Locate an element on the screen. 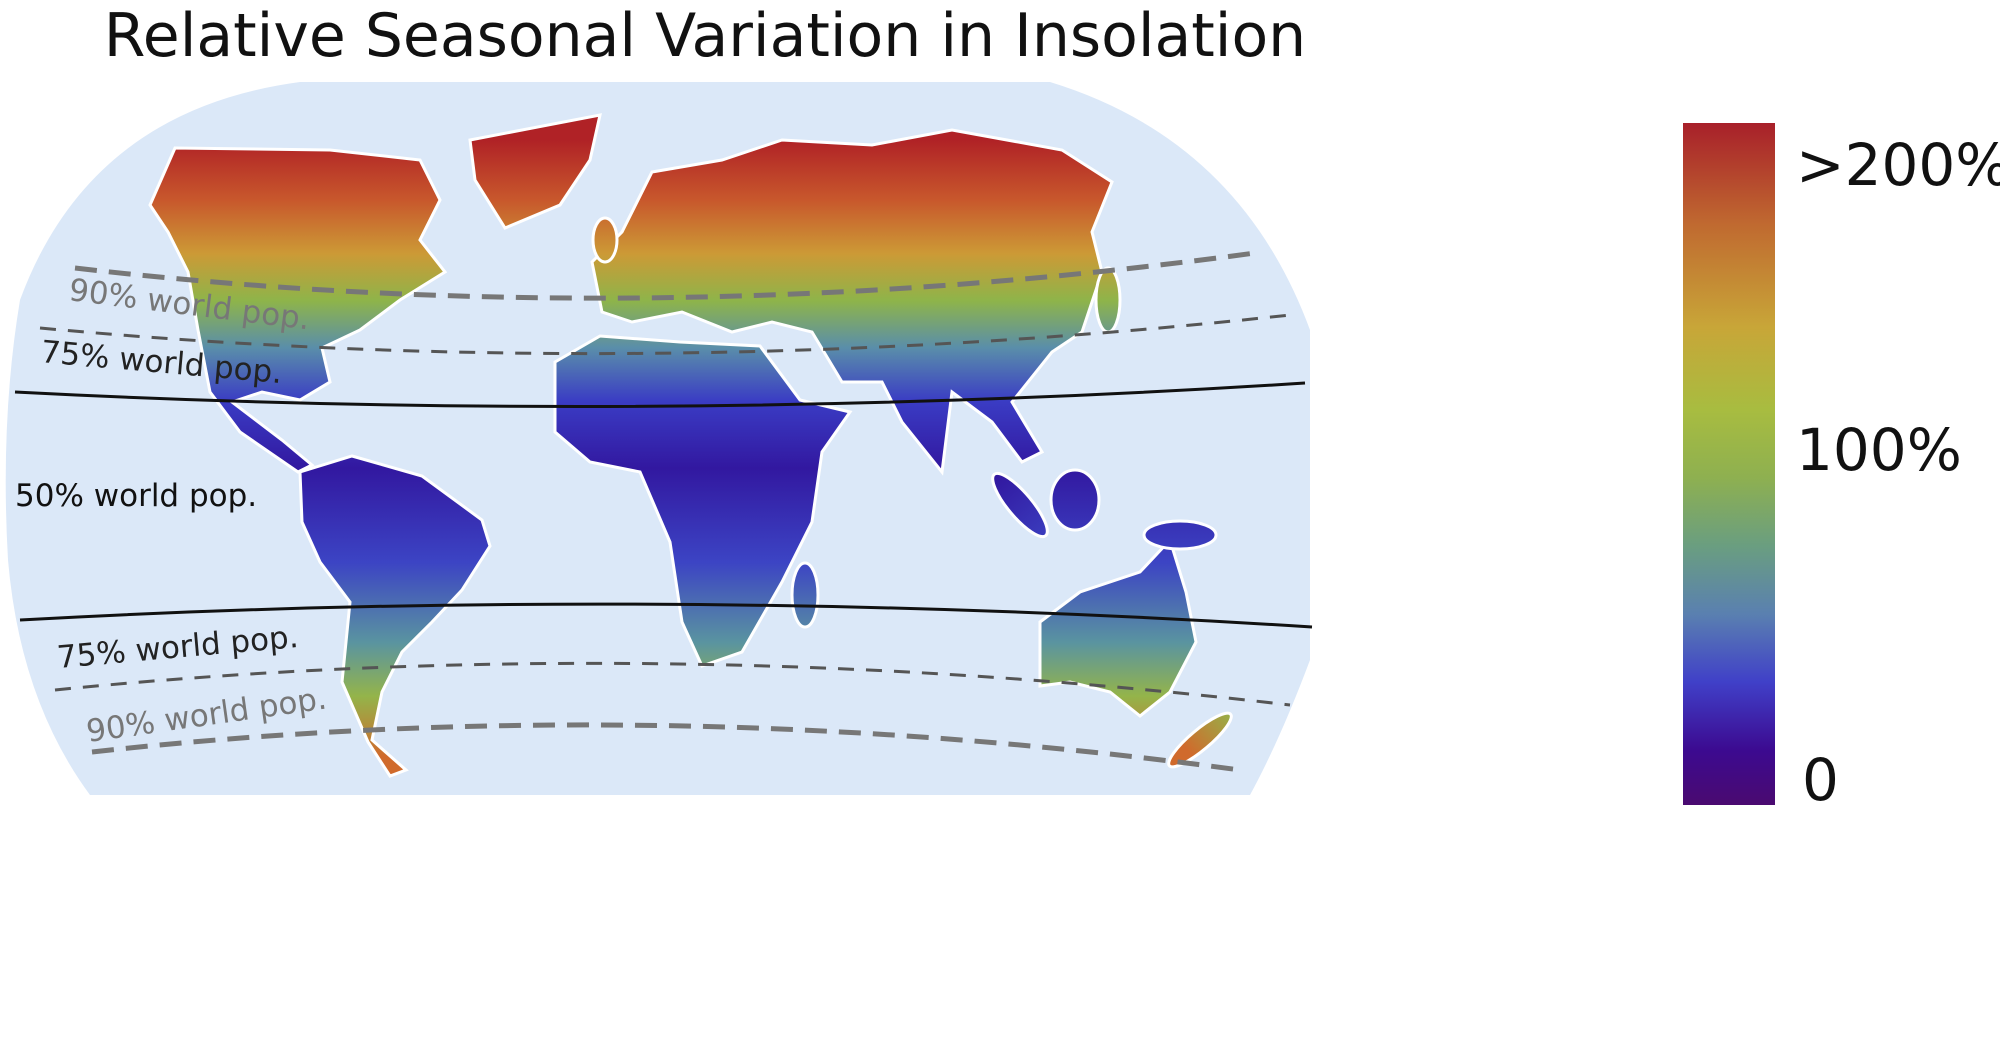 The height and width of the screenshot is (1047, 2000). colorbar-max-label: >200% is located at coordinates (1898, 165).